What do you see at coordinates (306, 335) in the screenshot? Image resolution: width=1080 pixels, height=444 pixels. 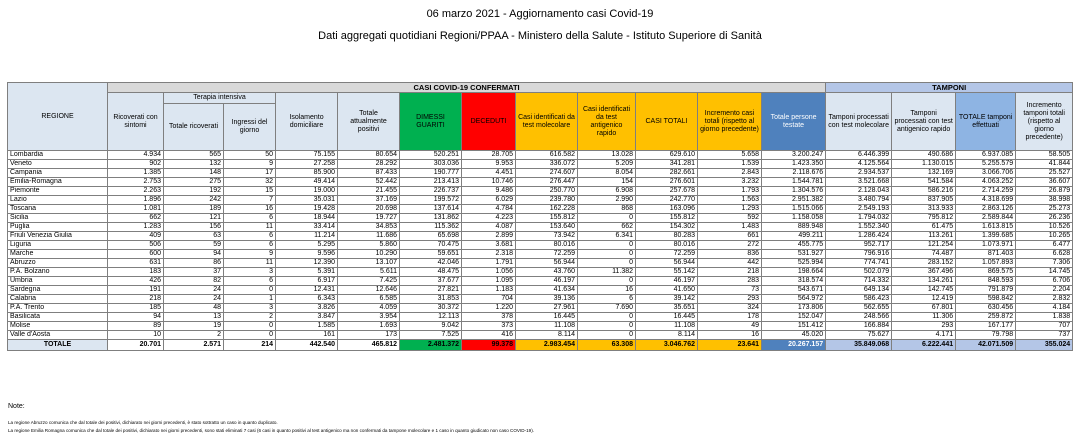 I see `table-cell: 161` at bounding box center [306, 335].